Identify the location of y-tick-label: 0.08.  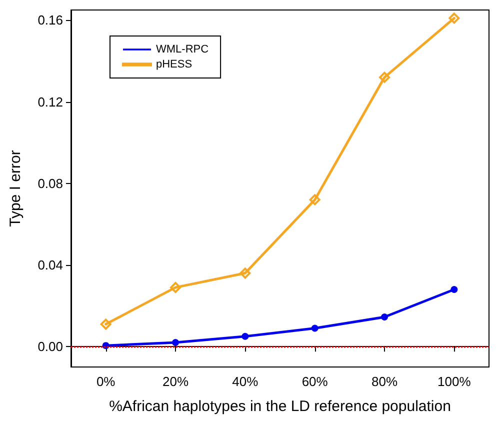
(50, 183).